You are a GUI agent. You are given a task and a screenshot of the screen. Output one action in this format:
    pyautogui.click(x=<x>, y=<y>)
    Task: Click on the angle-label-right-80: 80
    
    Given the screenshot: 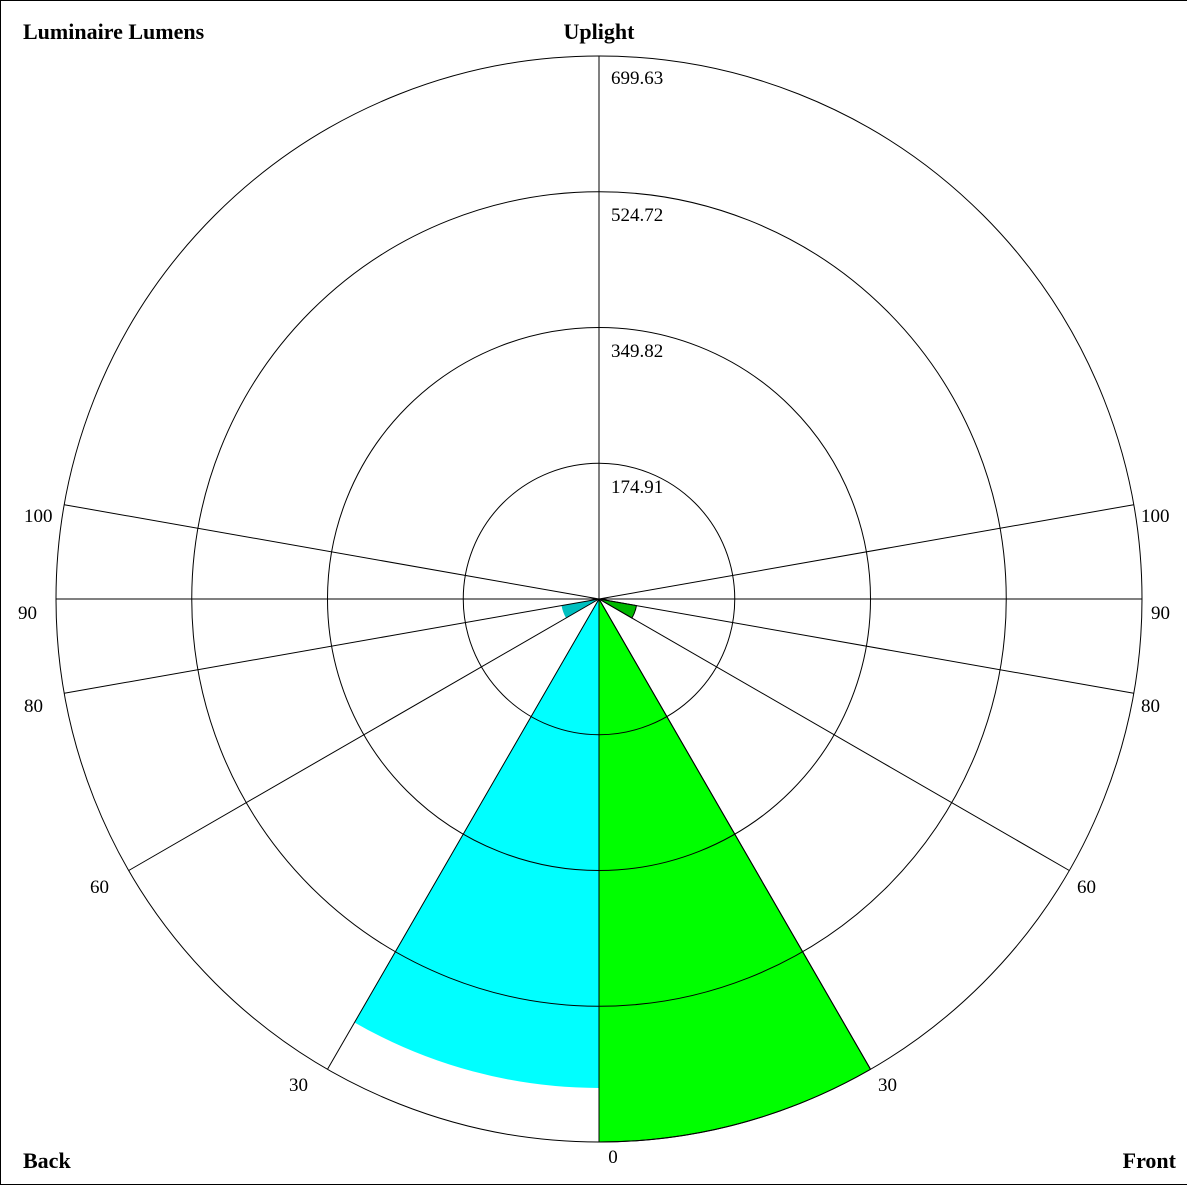 What is the action you would take?
    pyautogui.click(x=1150, y=706)
    